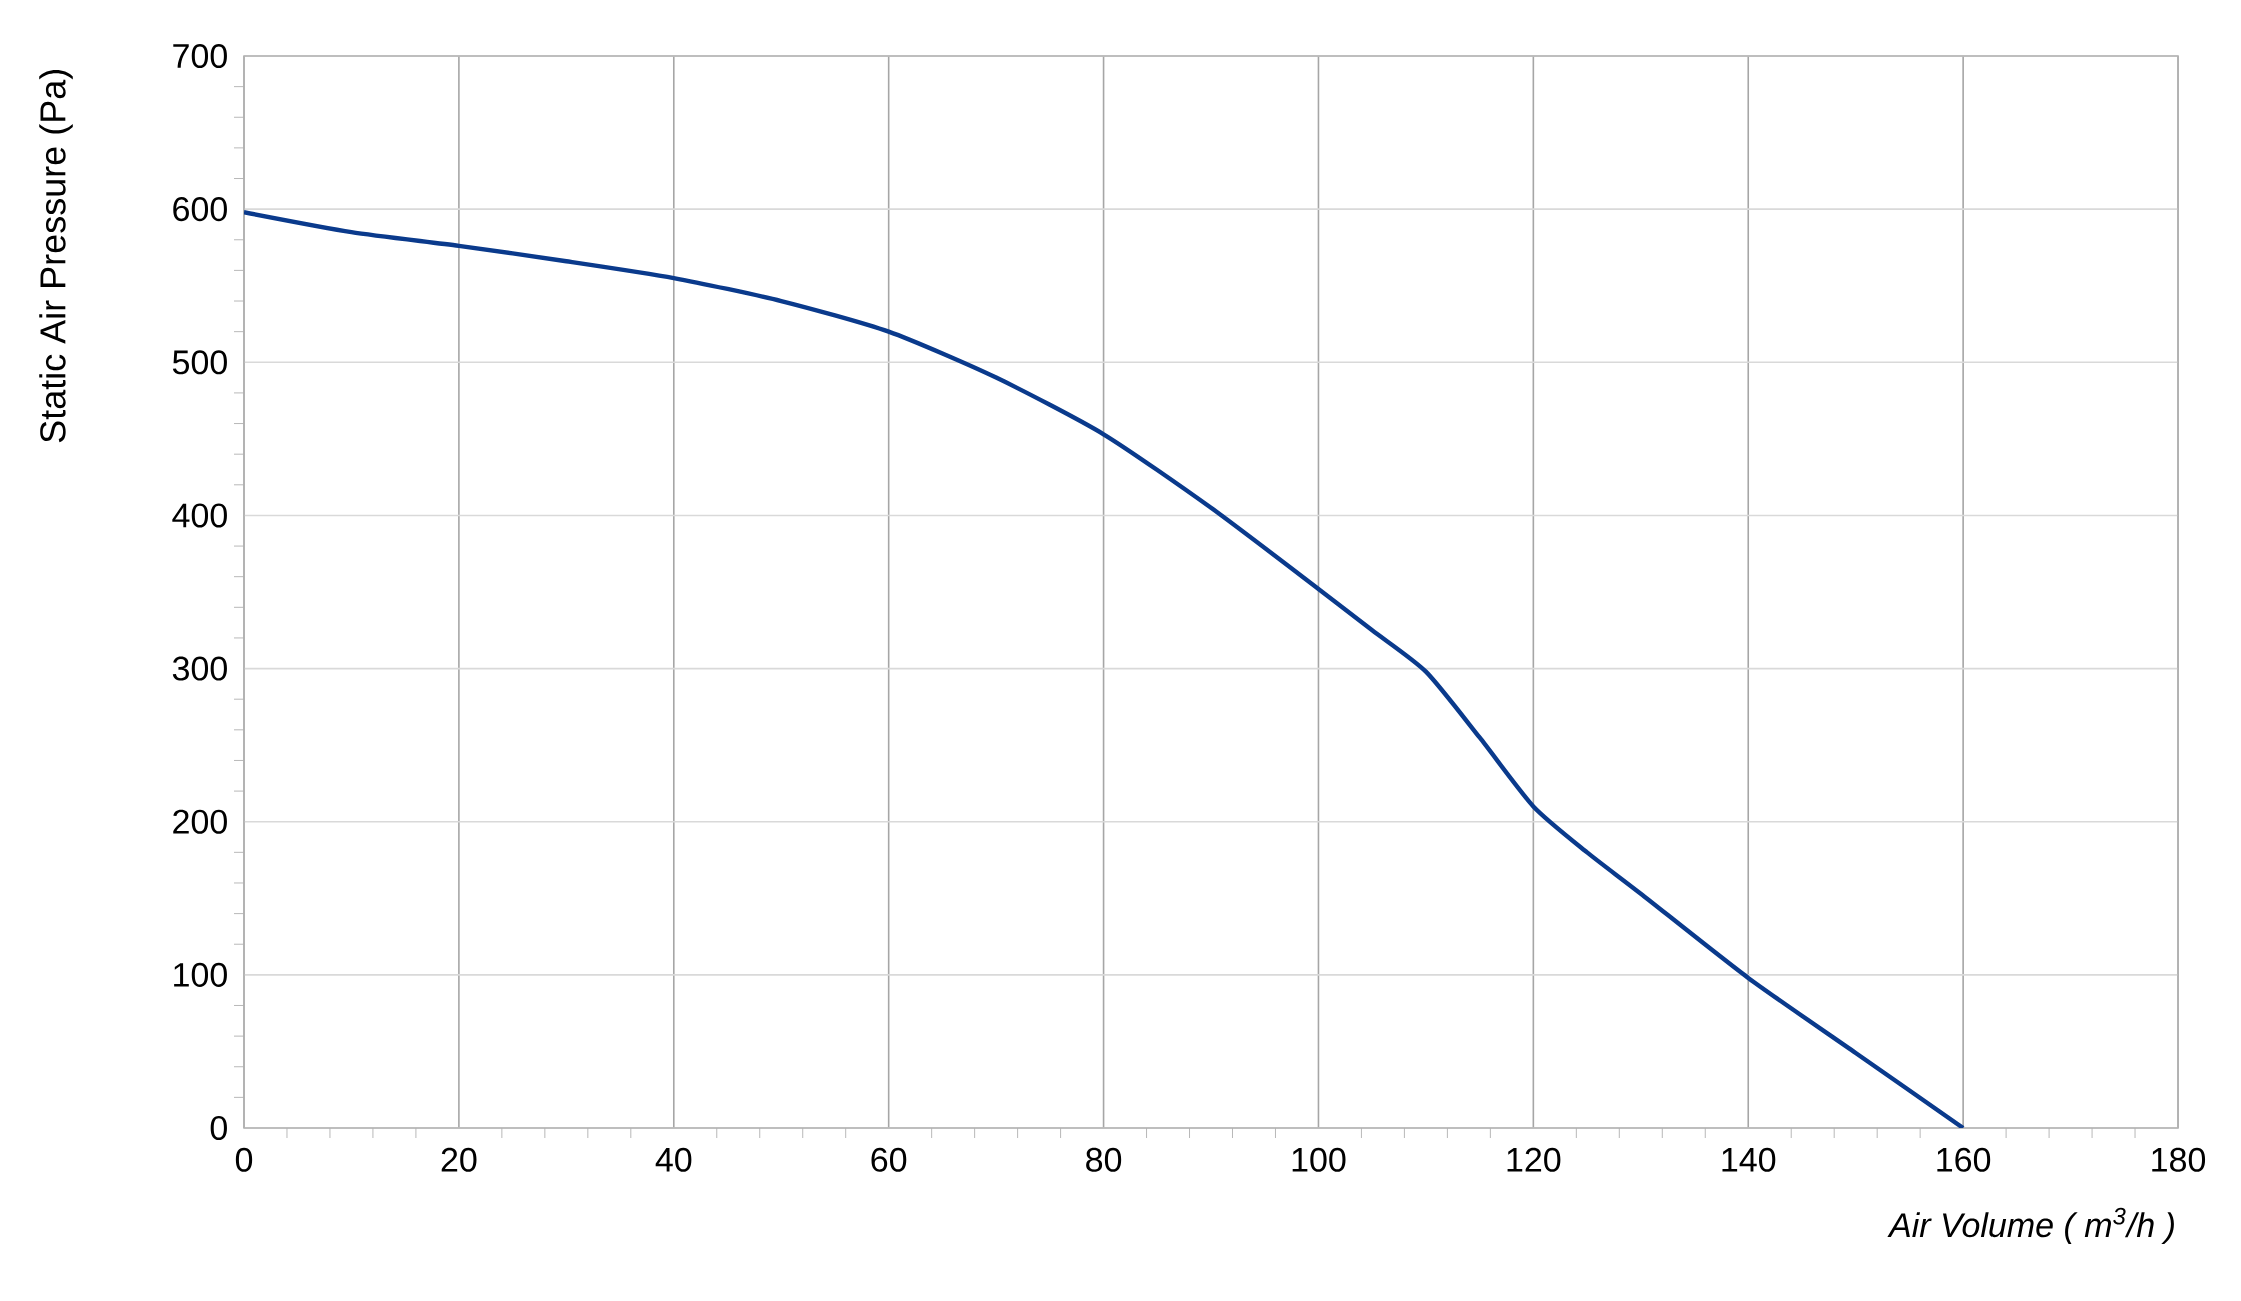 Image resolution: width=2241 pixels, height=1301 pixels. Describe the element at coordinates (1534, 1159) in the screenshot. I see `x-tick-label: 120` at that location.